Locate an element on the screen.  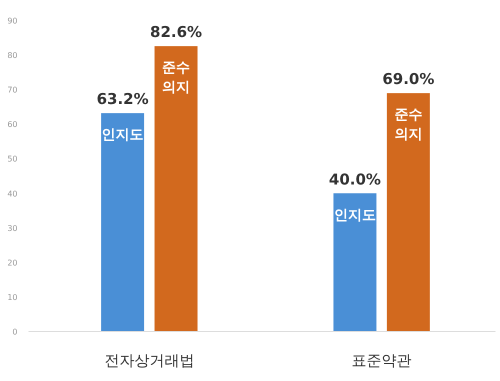
y-tick-label: 20 is located at coordinates (12, 263).